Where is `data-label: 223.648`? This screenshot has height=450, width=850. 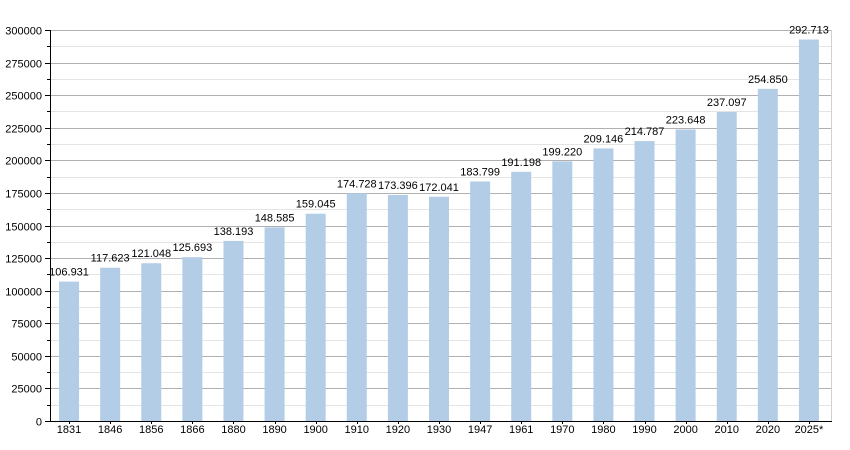
data-label: 223.648 is located at coordinates (686, 121).